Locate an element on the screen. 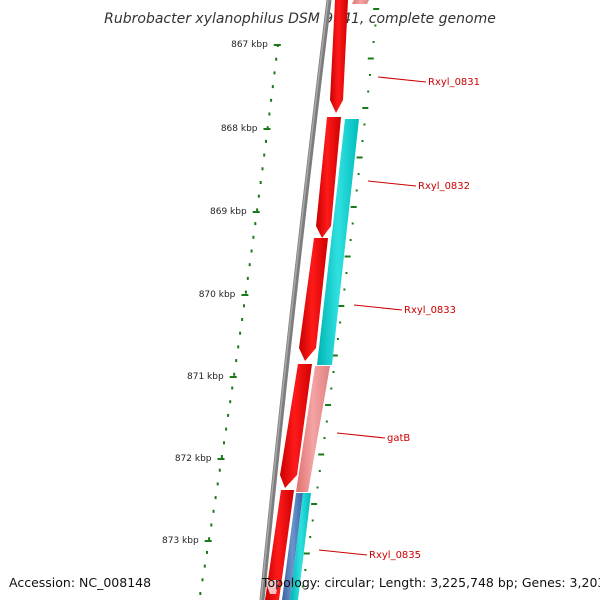  genome-backbone-highlight is located at coordinates (294, 300).